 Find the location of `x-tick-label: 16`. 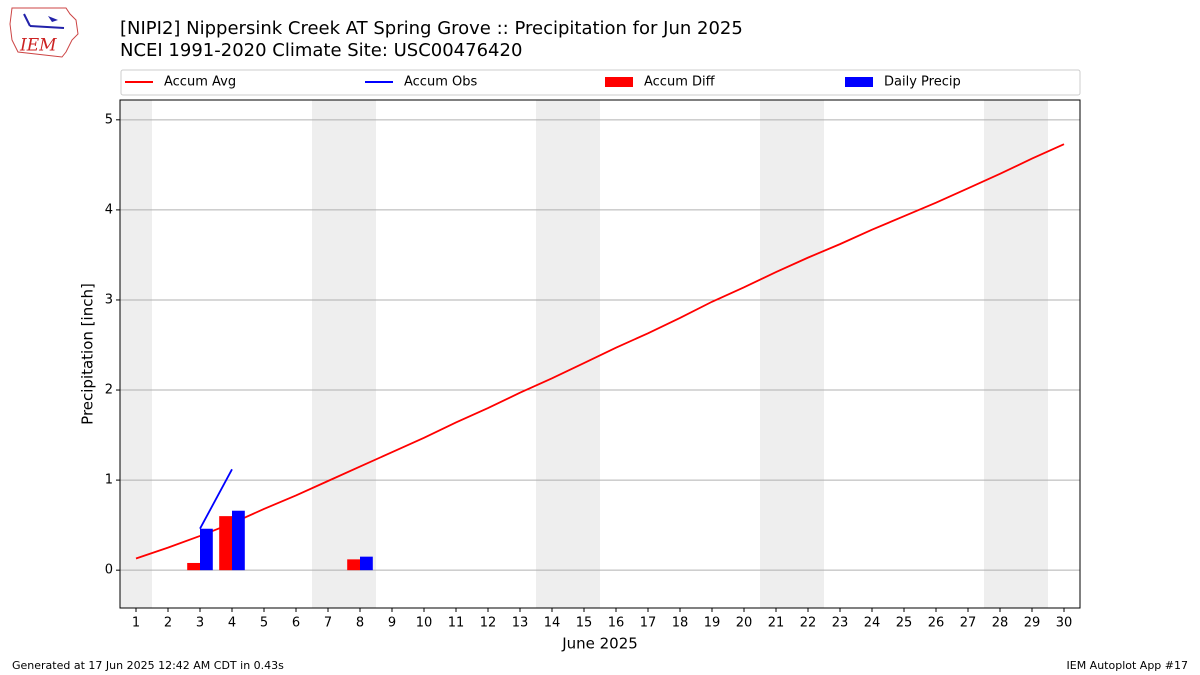

x-tick-label: 16 is located at coordinates (616, 623).